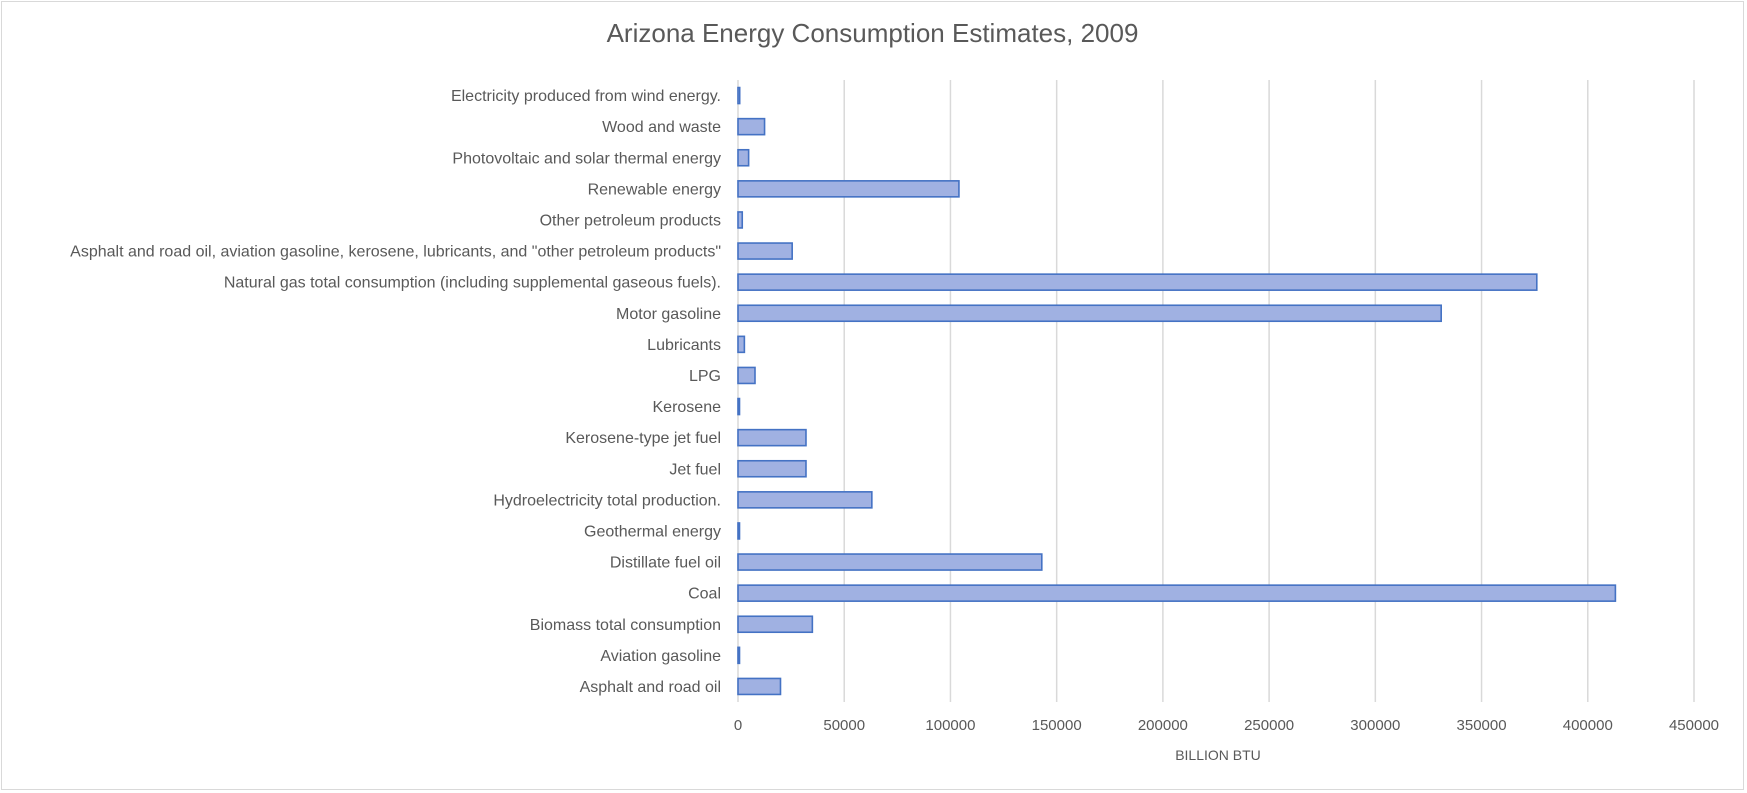  I want to click on category-label: Kerosene, so click(687, 407).